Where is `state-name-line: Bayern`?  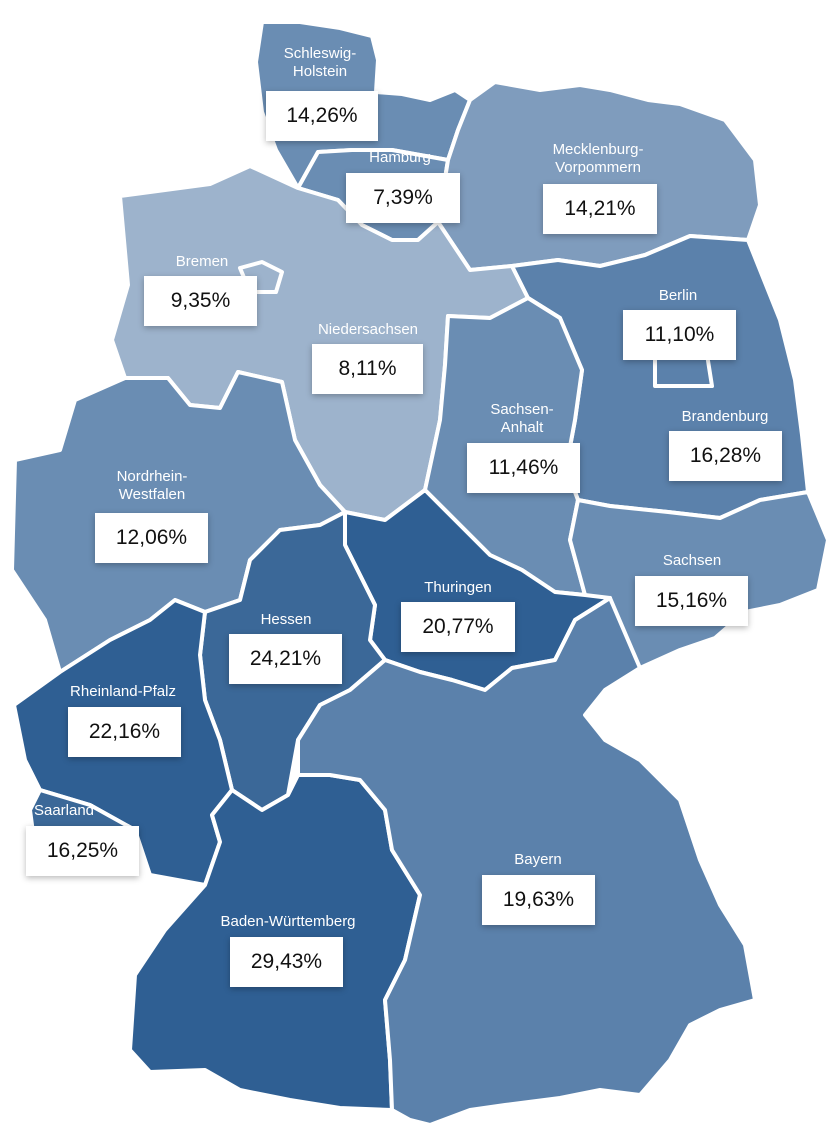
state-name-line: Bayern is located at coordinates (538, 859).